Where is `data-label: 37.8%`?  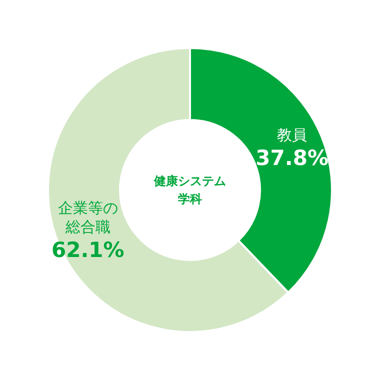
data-label: 37.8% is located at coordinates (292, 158).